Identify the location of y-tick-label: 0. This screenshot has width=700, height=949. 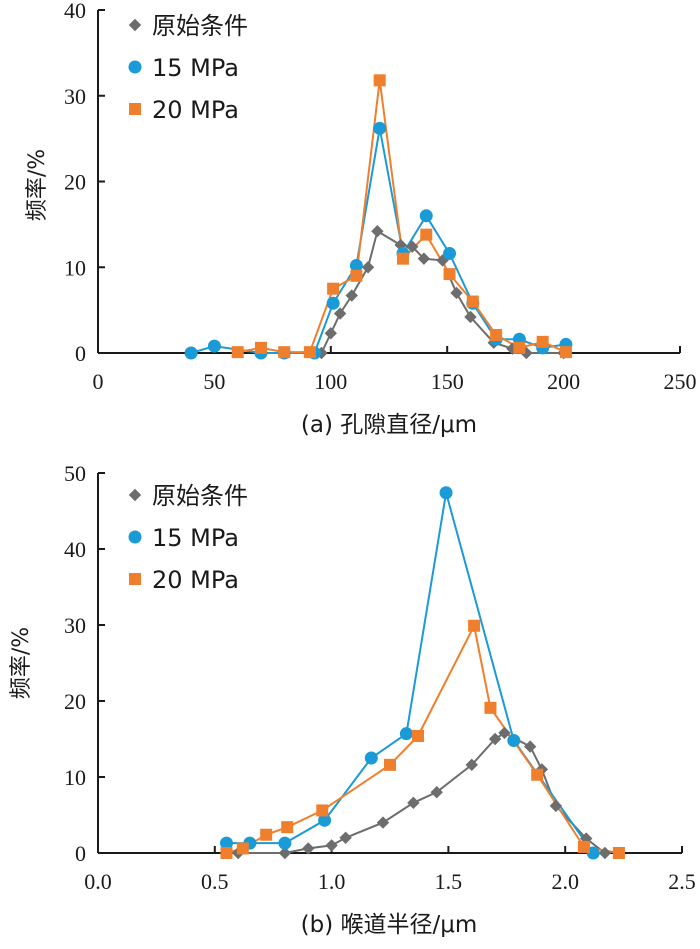
(80, 353).